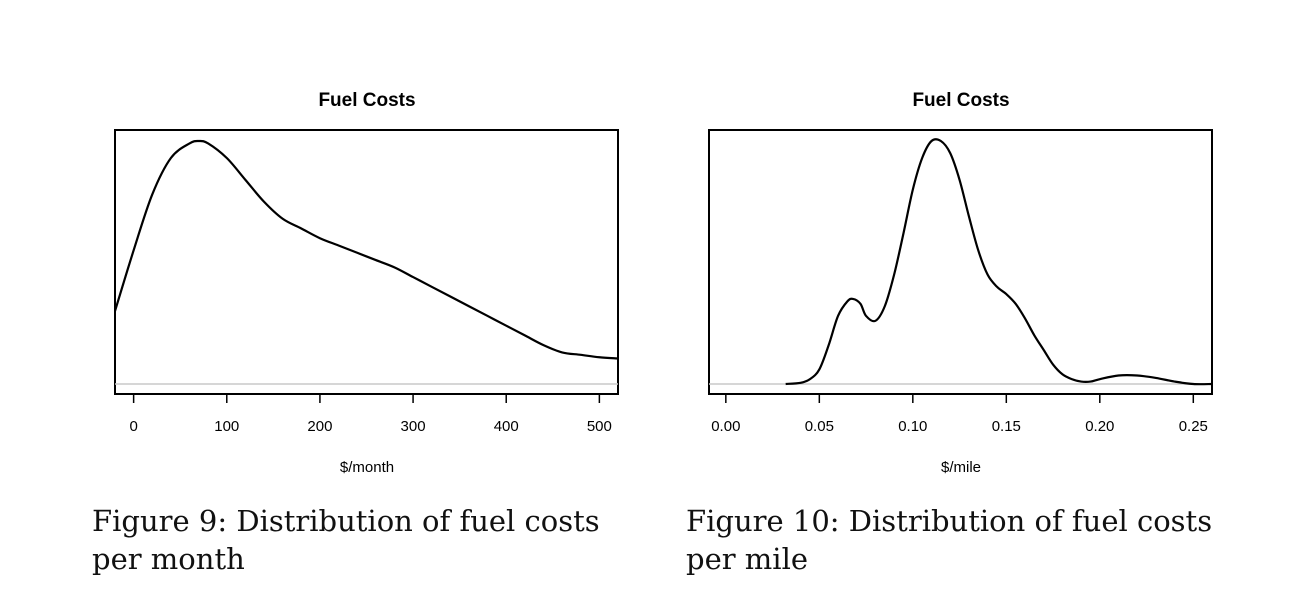 The image size is (1314, 598). I want to click on x-tick-label: 0.00, so click(725, 426).